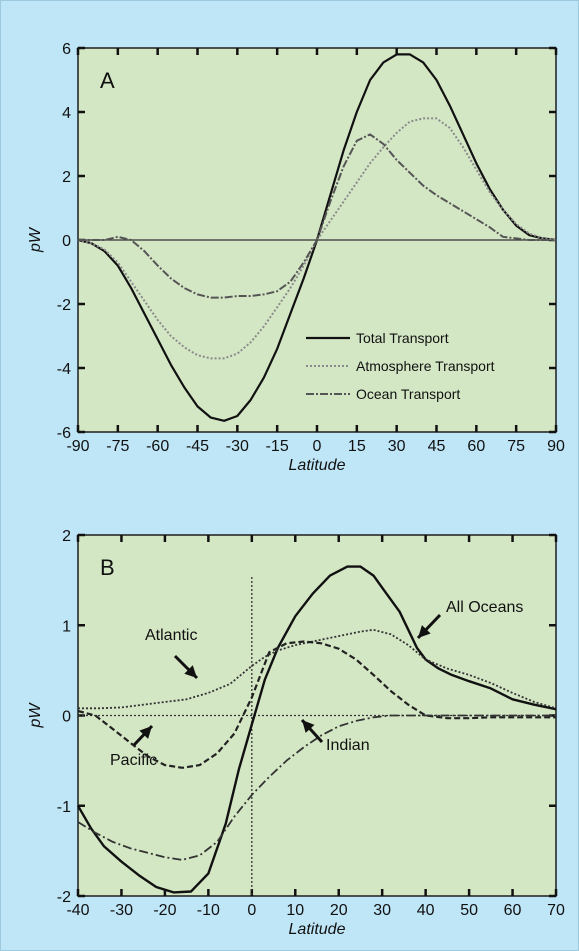 Image resolution: width=579 pixels, height=951 pixels. I want to click on x-tick-label: 70, so click(556, 910).